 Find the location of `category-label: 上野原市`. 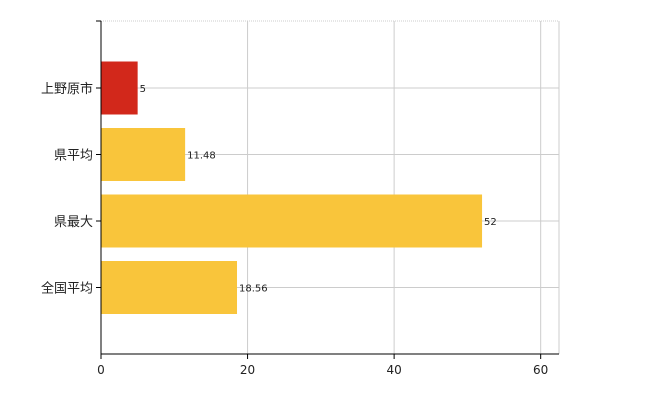

category-label: 上野原市 is located at coordinates (67, 89).